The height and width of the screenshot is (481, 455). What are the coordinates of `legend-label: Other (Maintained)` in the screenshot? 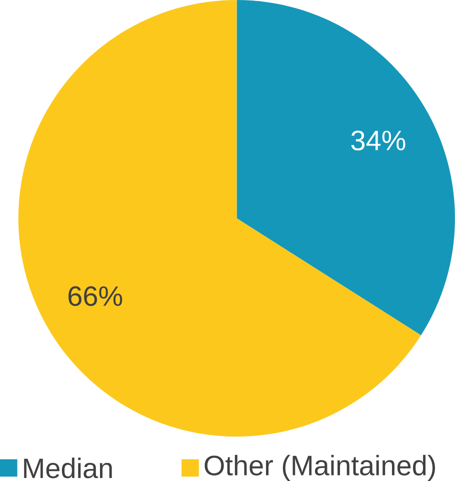 It's located at (319, 467).